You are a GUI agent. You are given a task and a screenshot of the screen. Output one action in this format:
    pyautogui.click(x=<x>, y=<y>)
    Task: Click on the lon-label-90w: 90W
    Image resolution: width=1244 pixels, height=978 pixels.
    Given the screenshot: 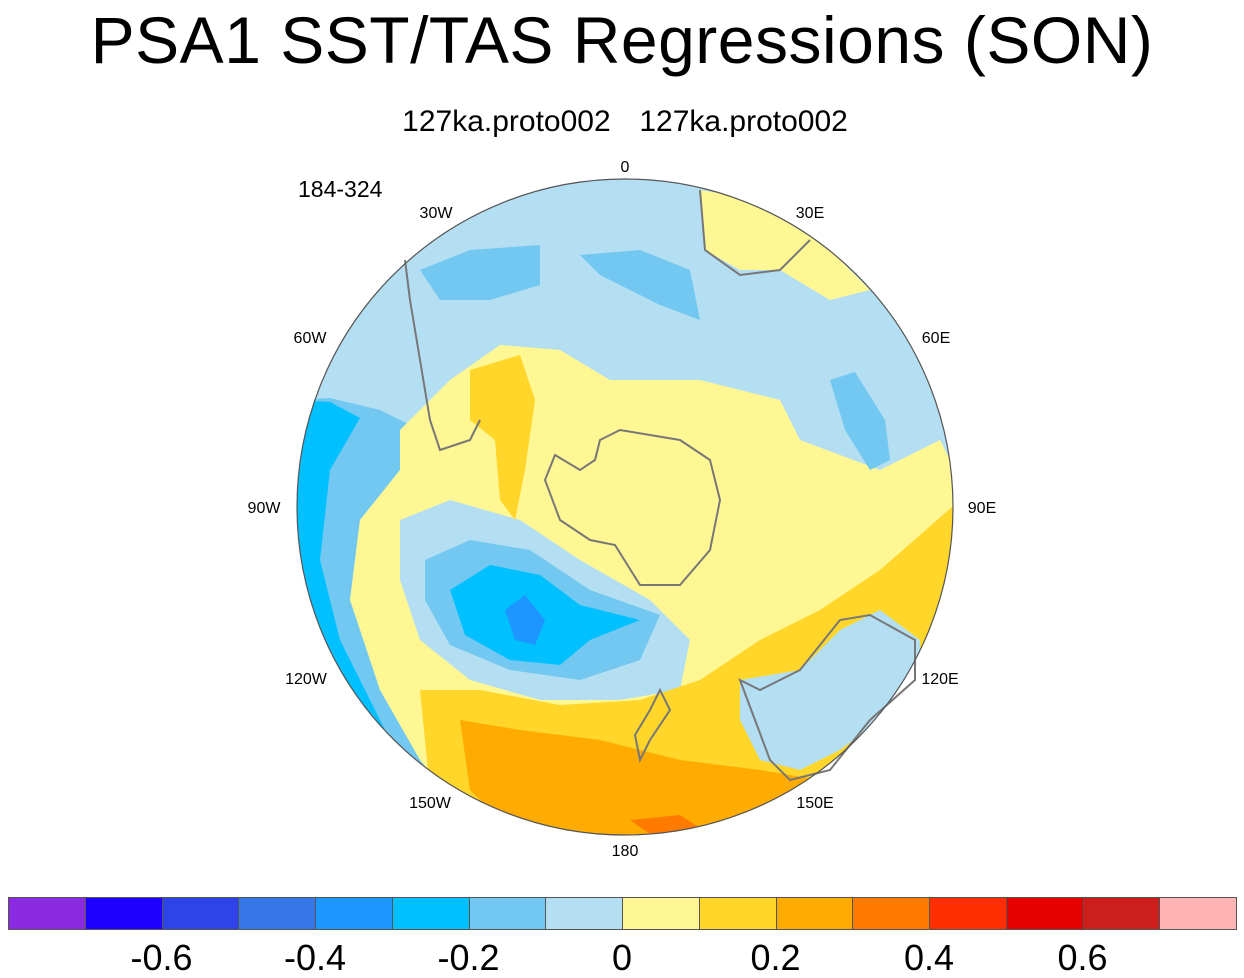 What is the action you would take?
    pyautogui.click(x=265, y=508)
    